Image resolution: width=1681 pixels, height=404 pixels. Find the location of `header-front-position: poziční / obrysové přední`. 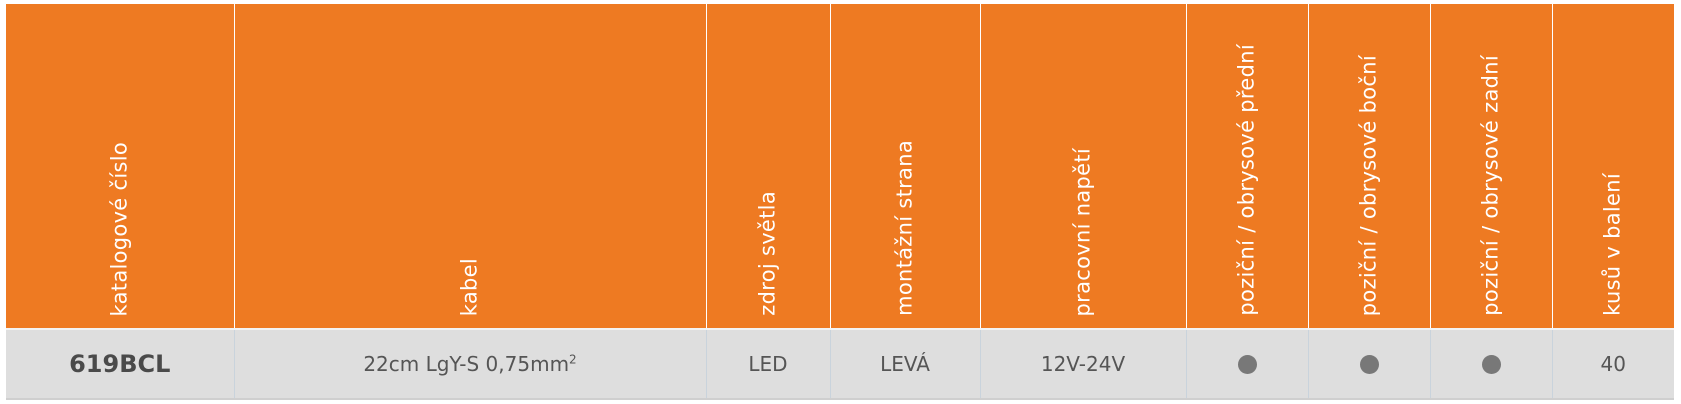

header-front-position: poziční / obrysové přední is located at coordinates (1247, 167).